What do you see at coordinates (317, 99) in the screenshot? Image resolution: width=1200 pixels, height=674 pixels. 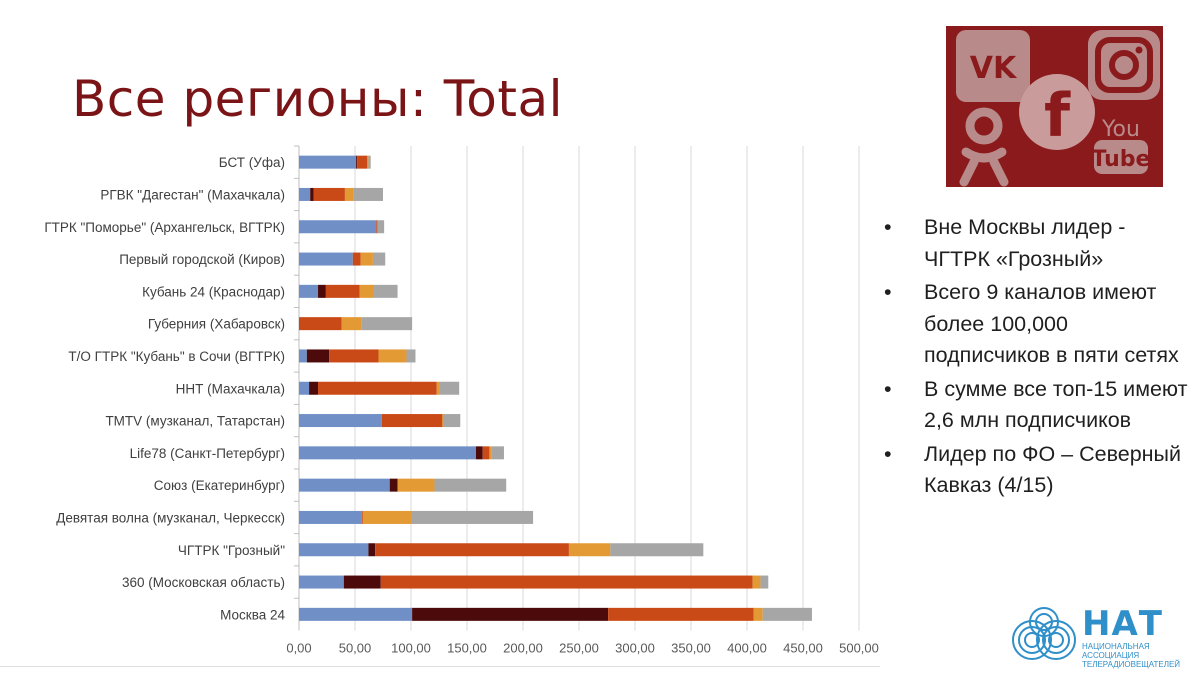 I see `slide-title: Все регионы: Total` at bounding box center [317, 99].